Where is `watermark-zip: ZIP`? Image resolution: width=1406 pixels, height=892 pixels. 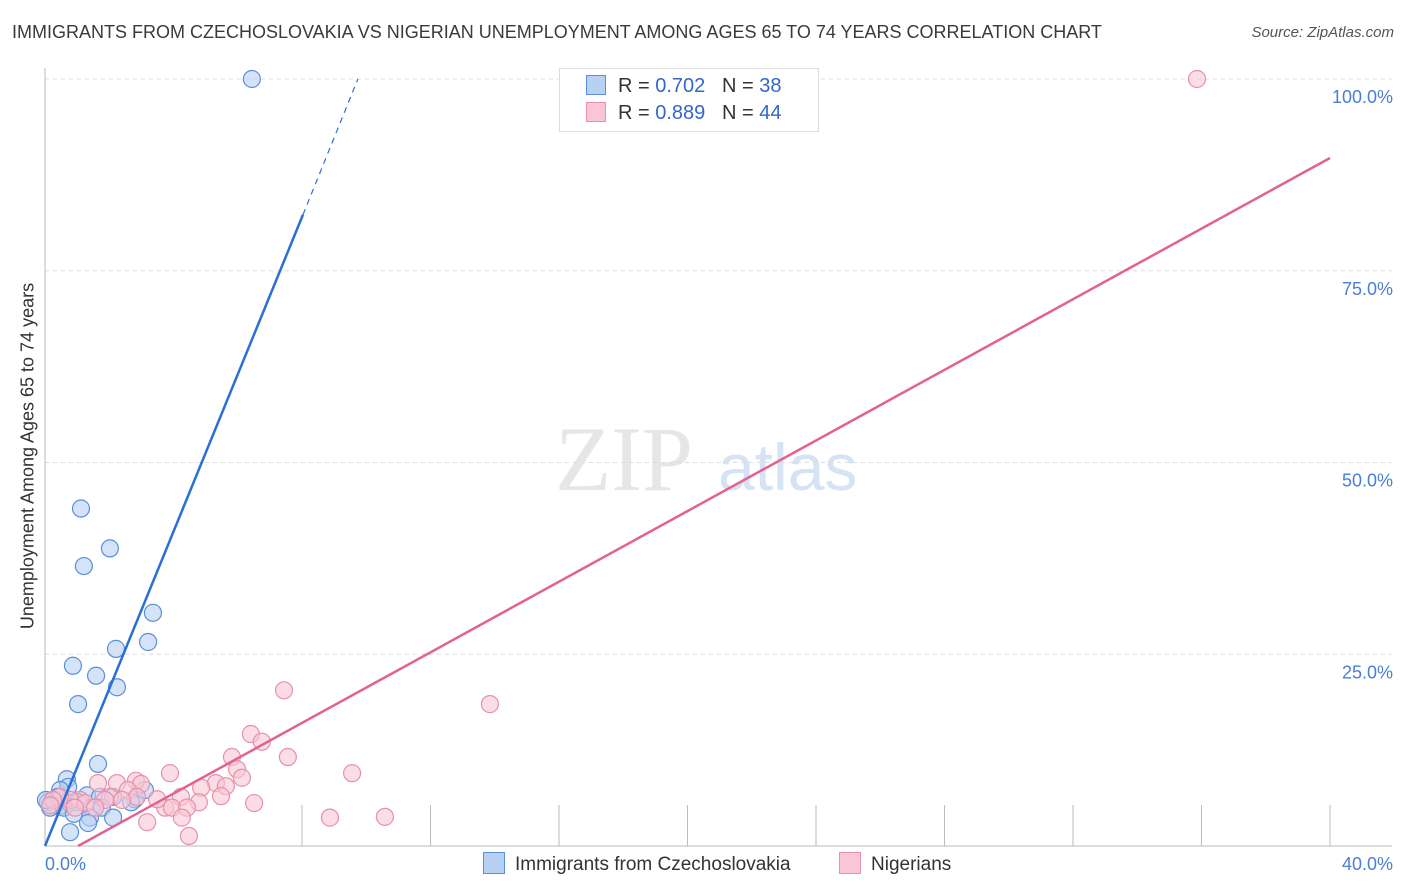
watermark-zip: ZIP is located at coordinates (624, 459).